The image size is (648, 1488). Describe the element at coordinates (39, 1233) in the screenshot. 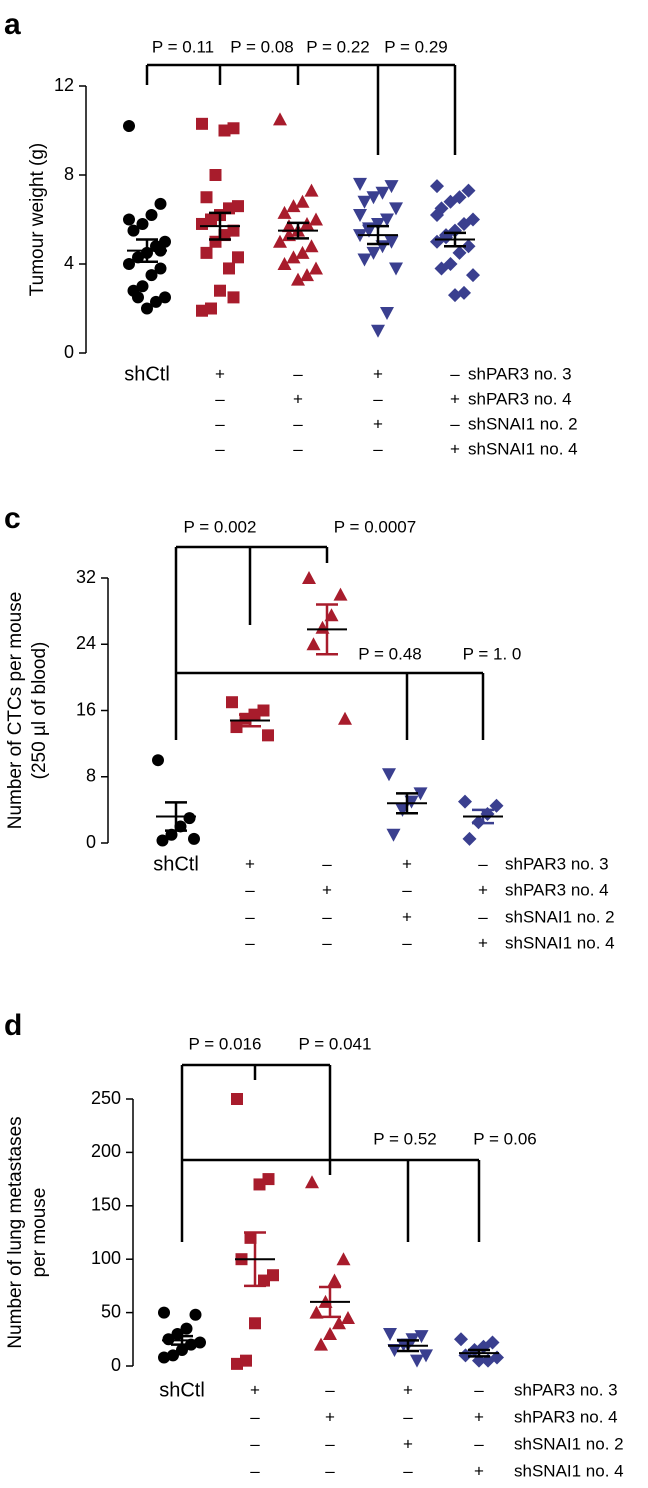

I see `y-axis-label: per mouse` at that location.